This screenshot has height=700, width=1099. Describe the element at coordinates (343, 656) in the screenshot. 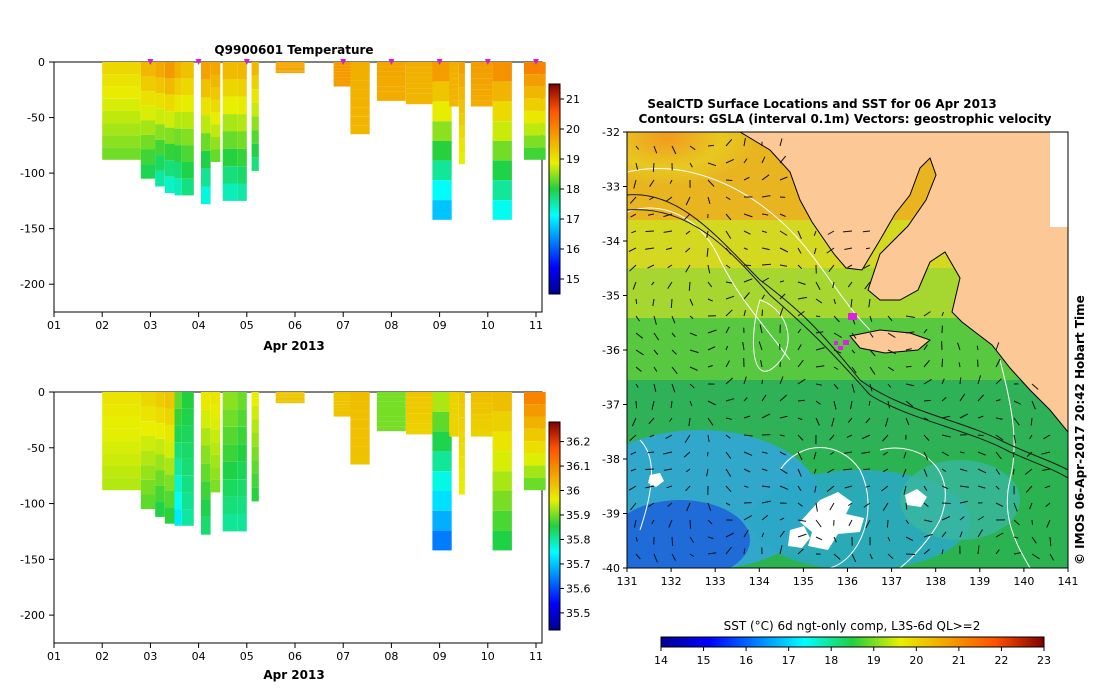

I see `x-tick-label: 07` at that location.